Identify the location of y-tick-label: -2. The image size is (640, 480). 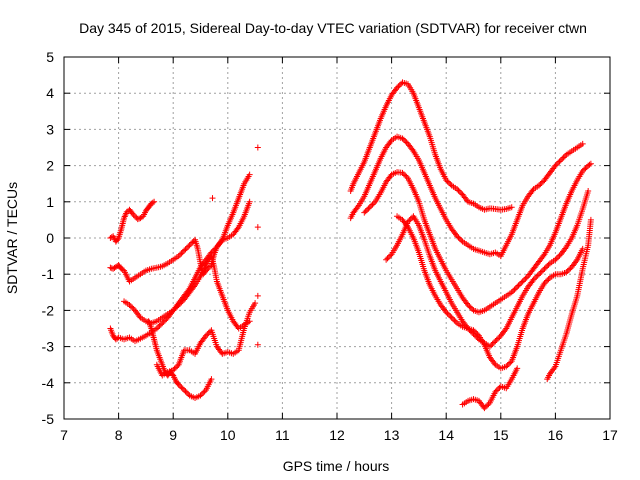
(48, 310).